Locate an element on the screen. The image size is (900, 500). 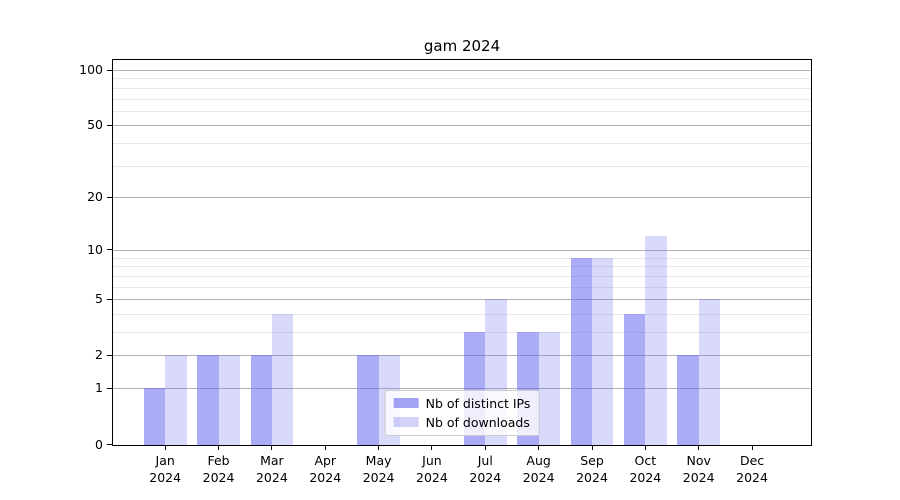
legend-label-downloads: Nb of downloads is located at coordinates (477, 422).